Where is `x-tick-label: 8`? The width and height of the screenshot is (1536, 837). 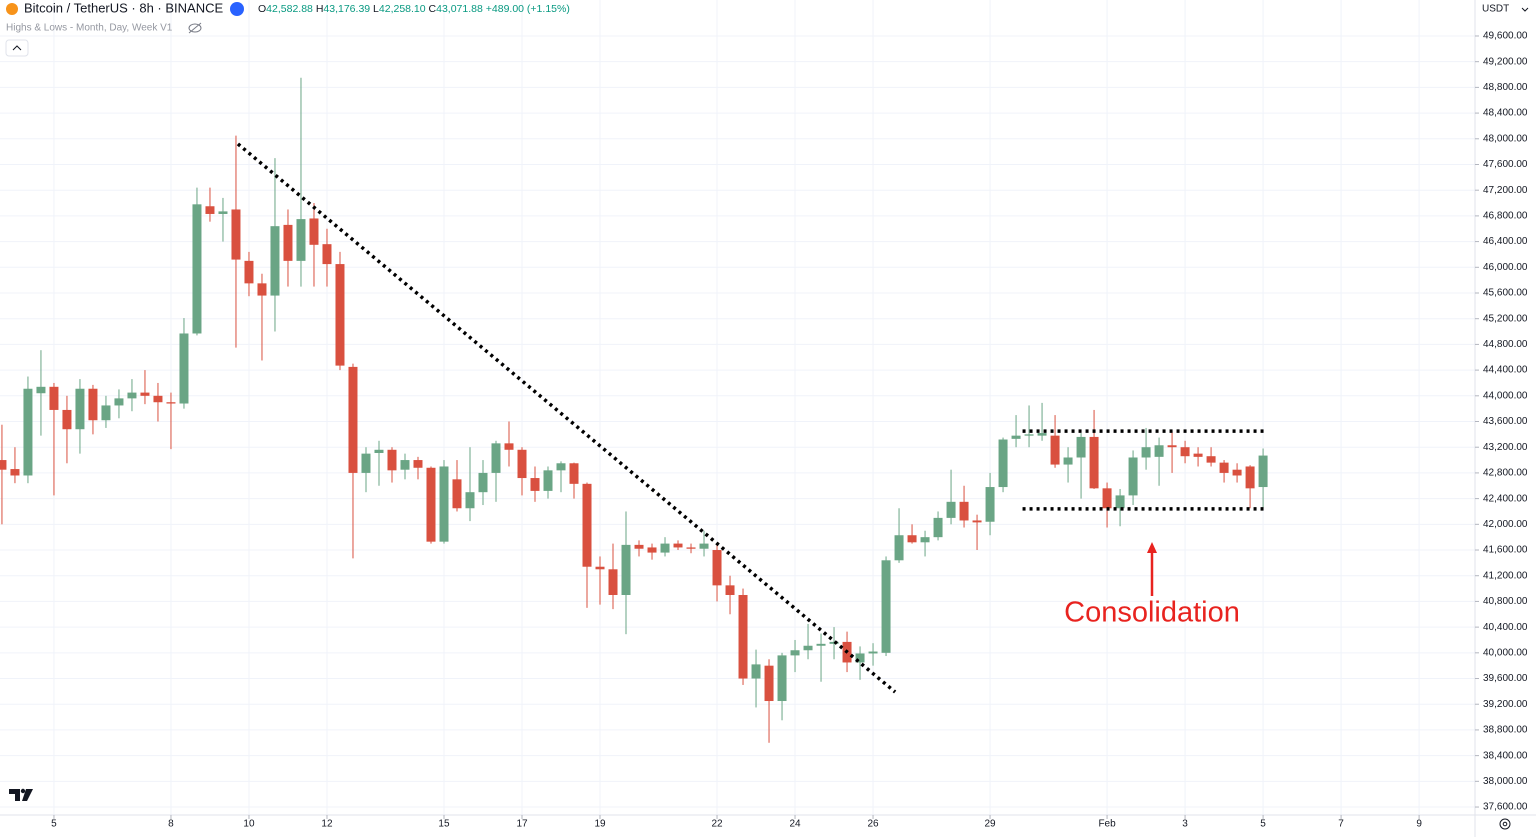 x-tick-label: 8 is located at coordinates (171, 824).